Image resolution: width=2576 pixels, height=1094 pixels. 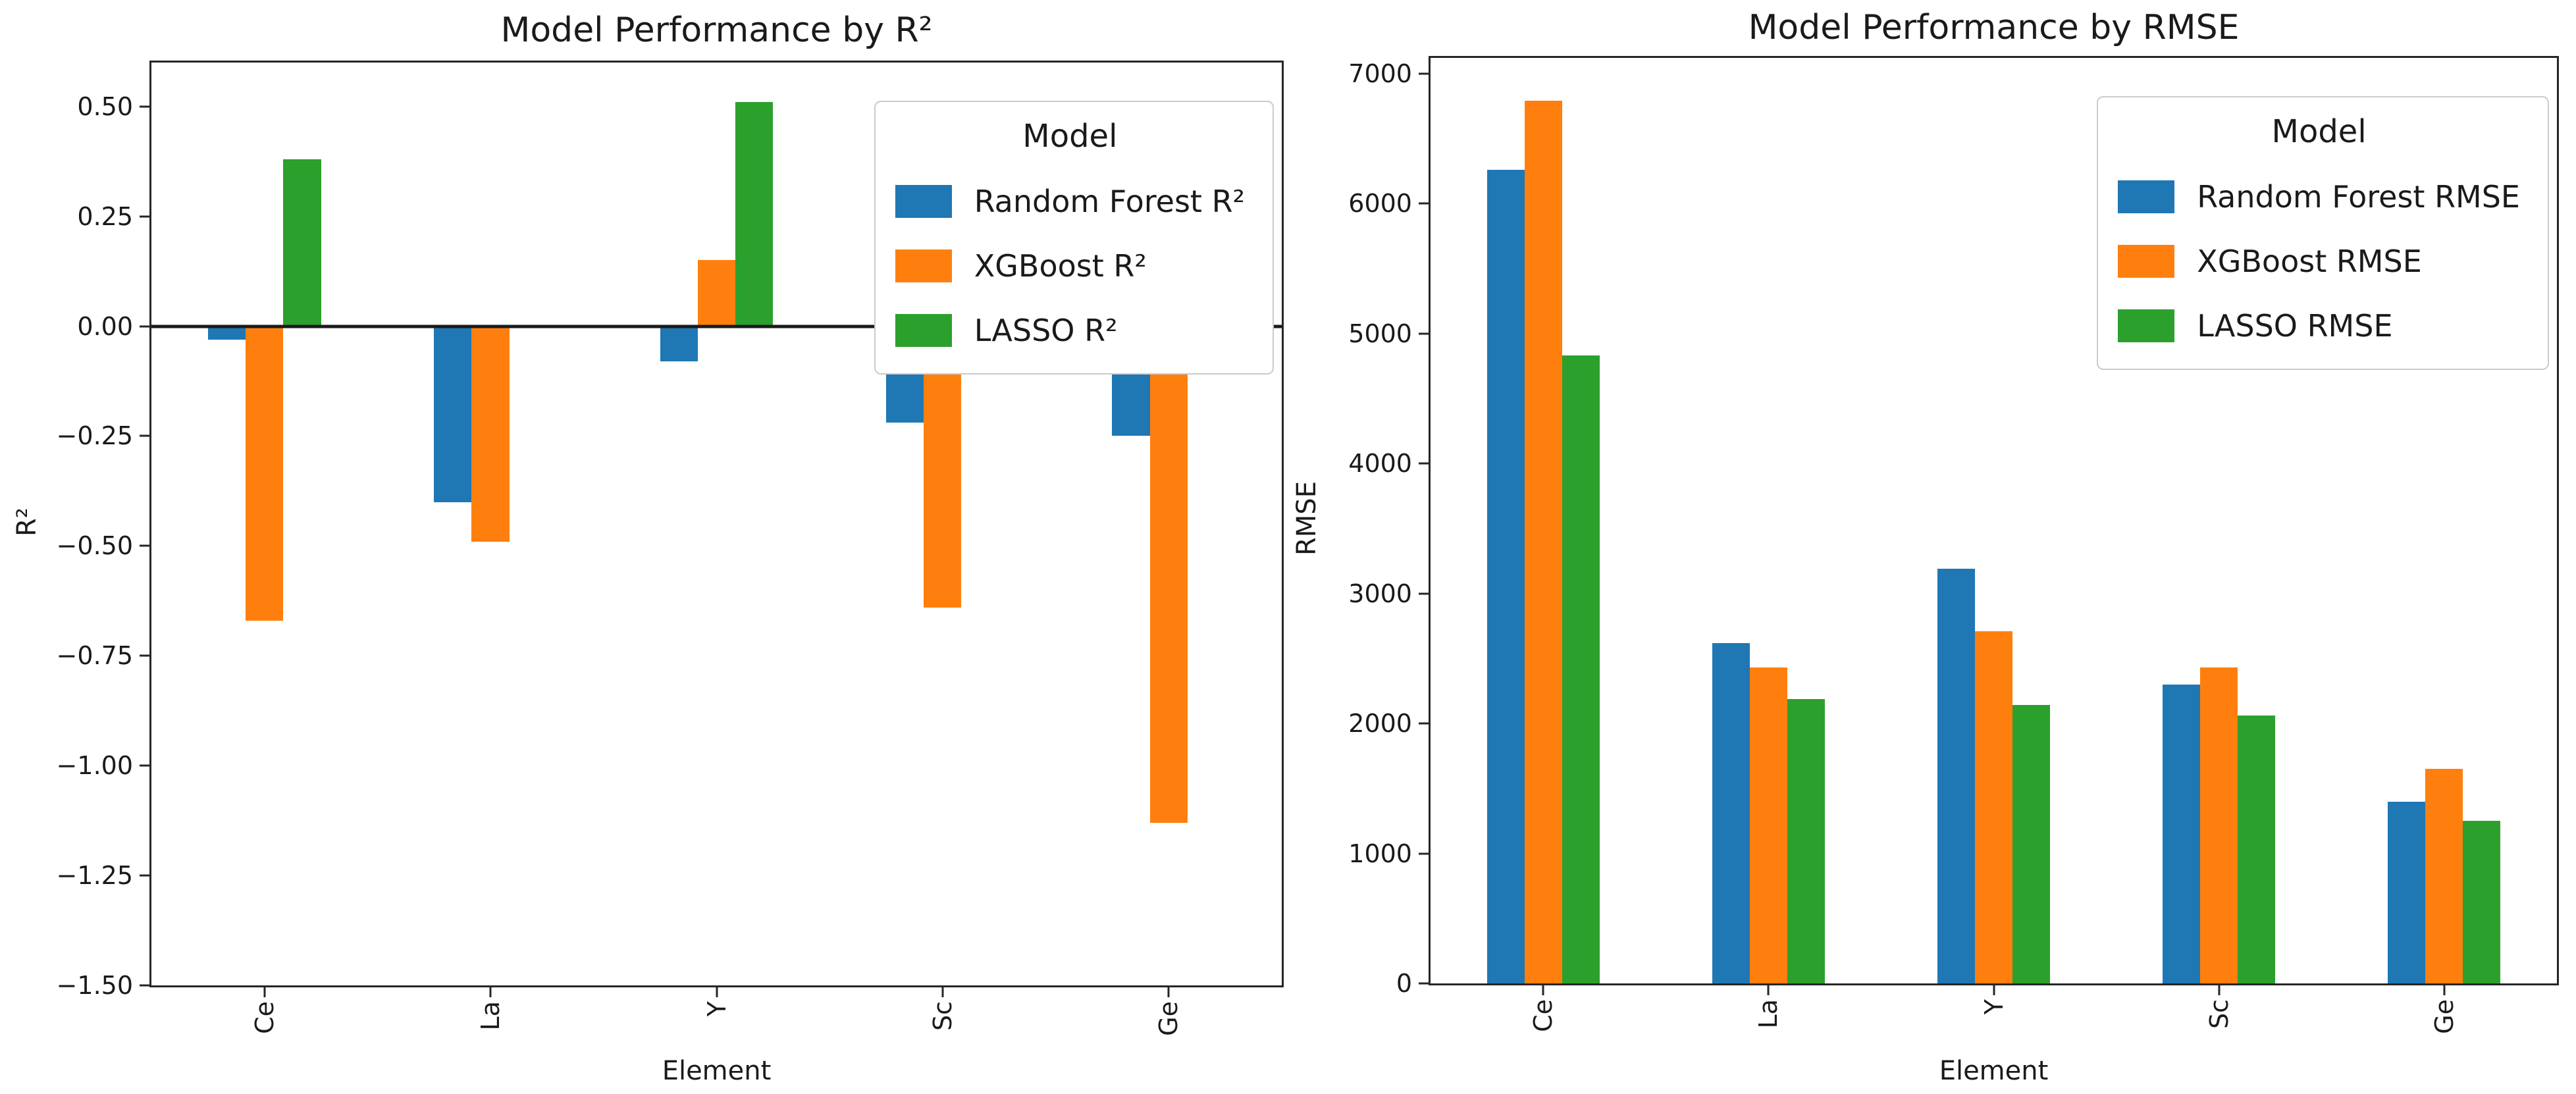 What do you see at coordinates (2295, 326) in the screenshot?
I see `legend-label: LASSO RMSE` at bounding box center [2295, 326].